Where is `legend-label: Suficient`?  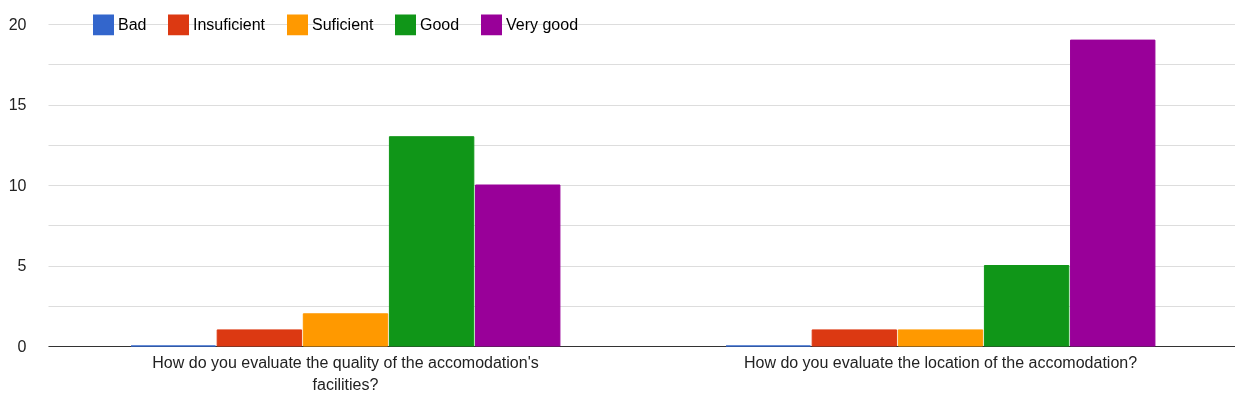 legend-label: Suficient is located at coordinates (343, 24).